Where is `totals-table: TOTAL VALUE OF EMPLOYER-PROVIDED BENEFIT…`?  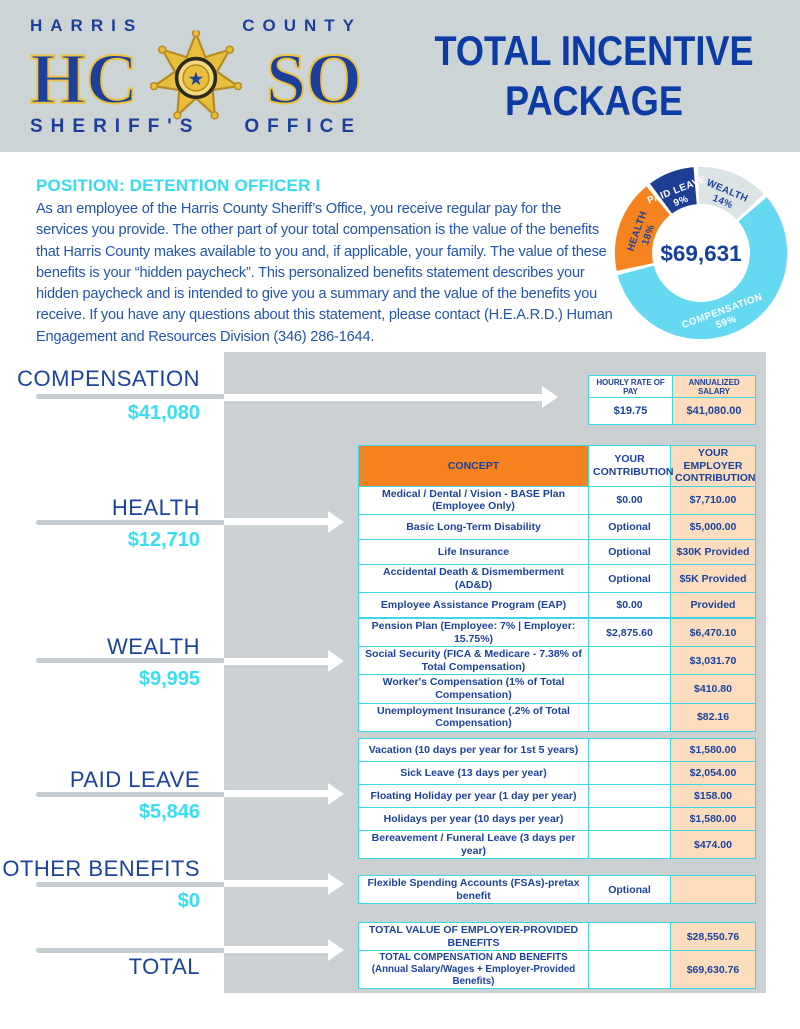 totals-table: TOTAL VALUE OF EMPLOYER-PROVIDED BENEFIT… is located at coordinates (557, 955).